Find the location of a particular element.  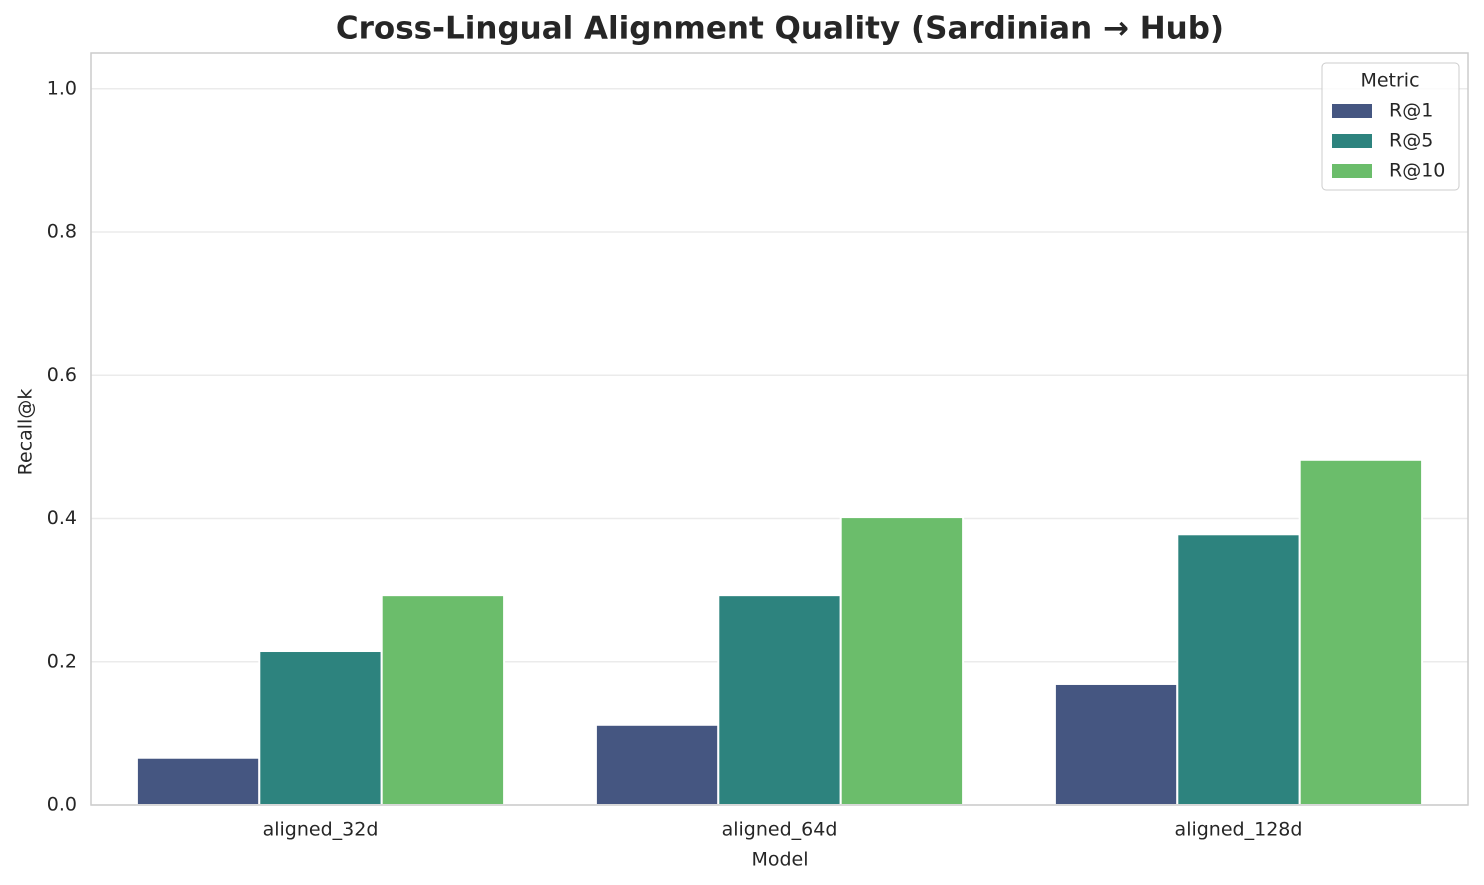

y-tick-label: 0.0 is located at coordinates (62, 805).